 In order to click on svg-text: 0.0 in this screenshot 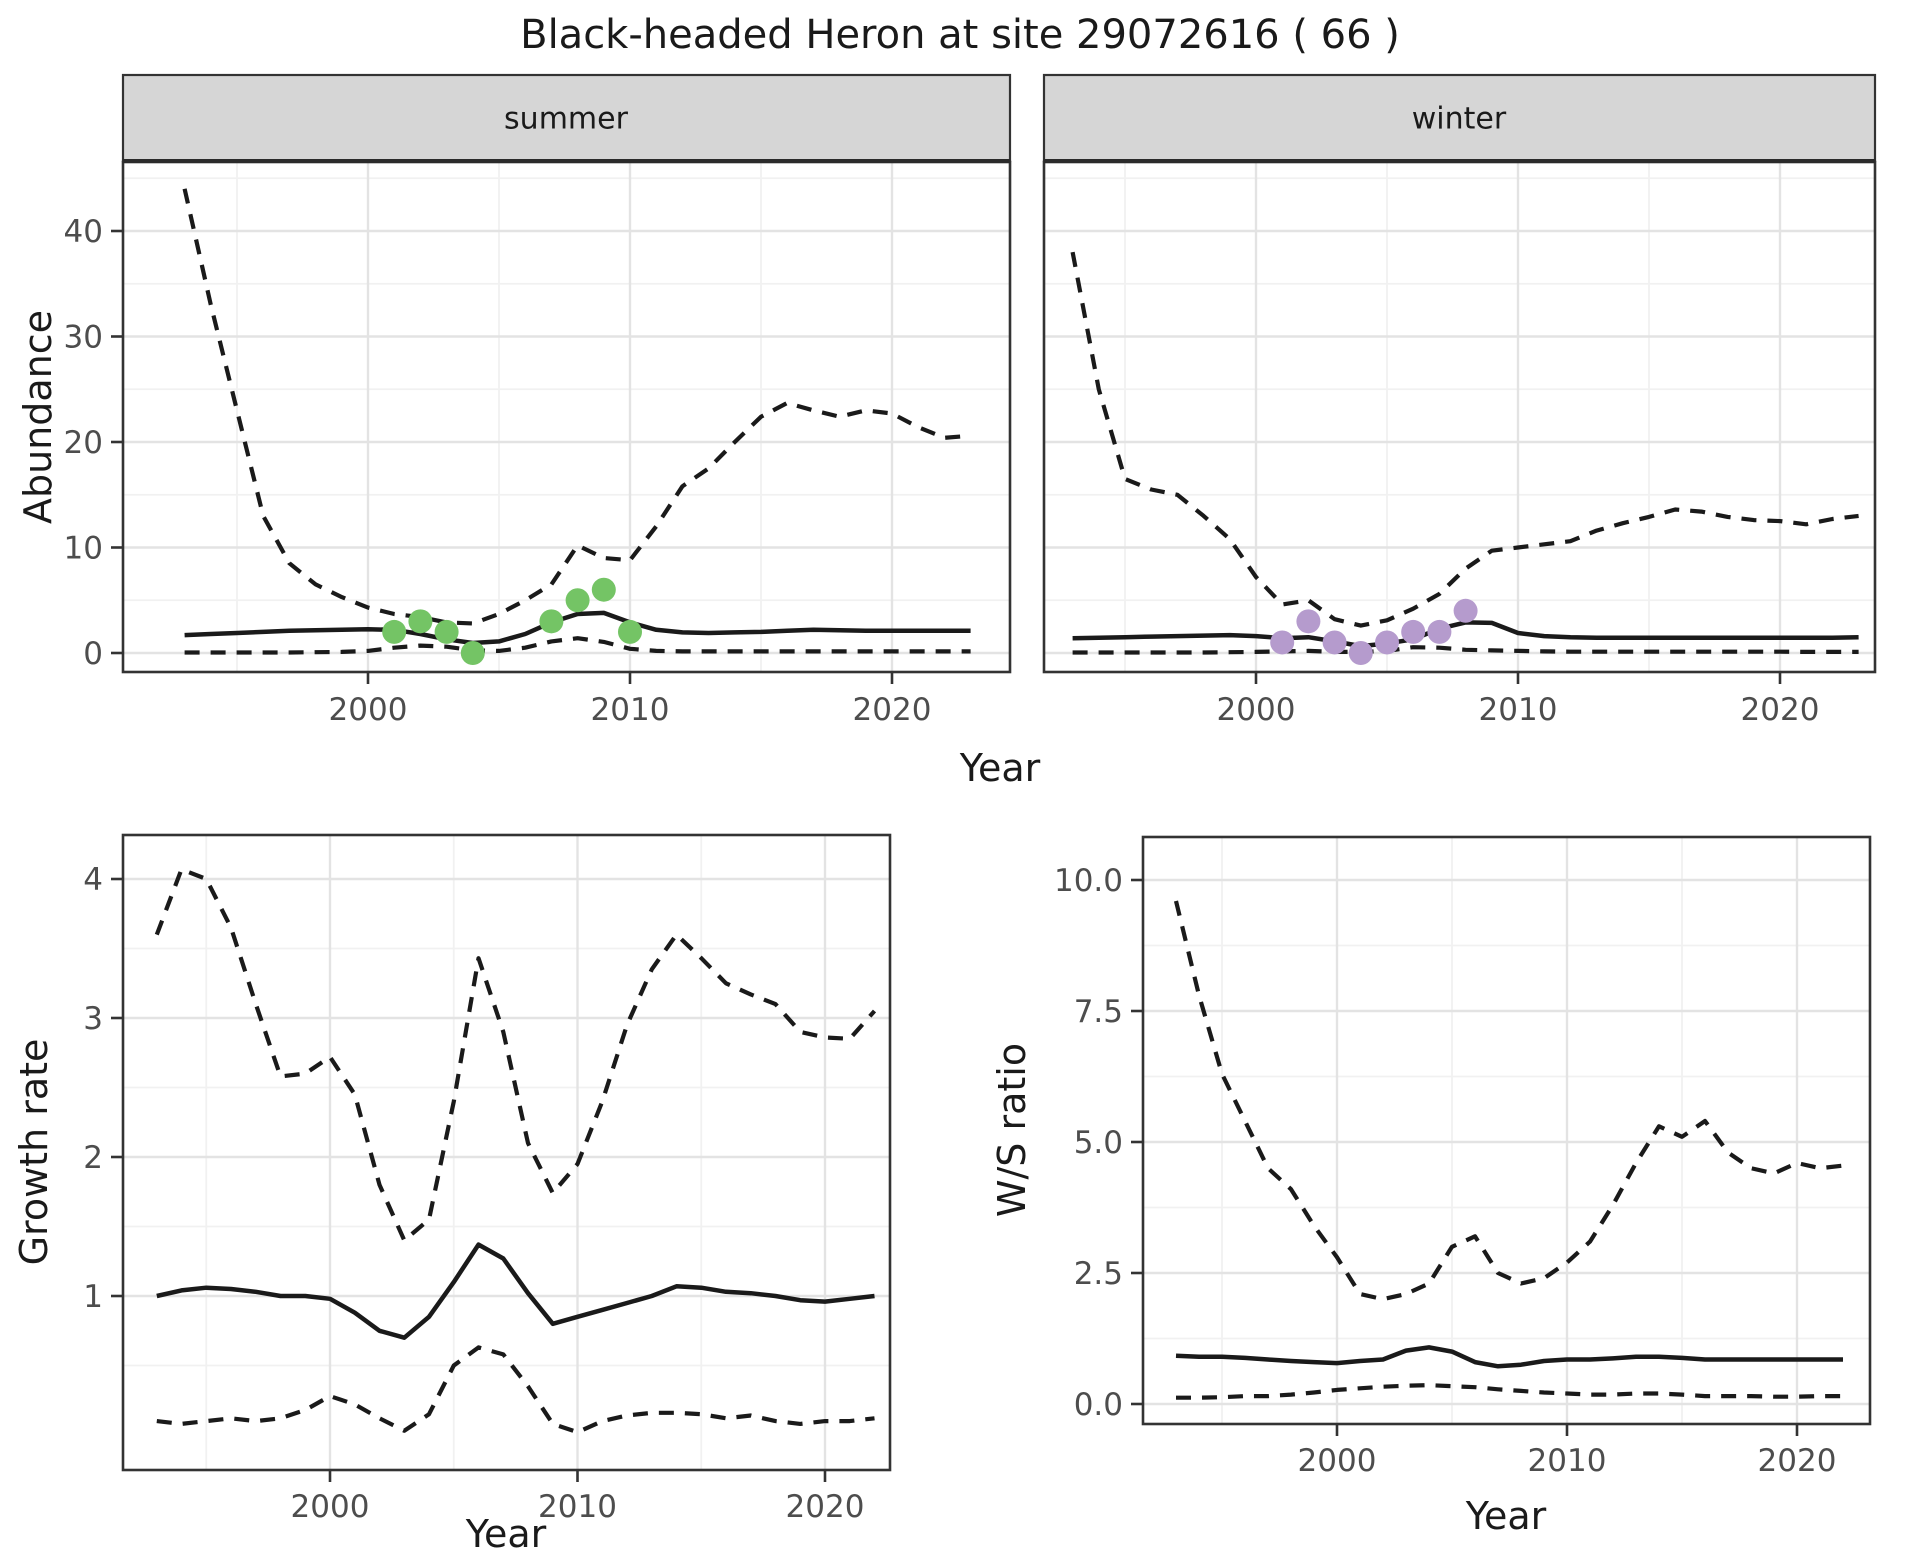, I will do `click(1098, 1405)`.